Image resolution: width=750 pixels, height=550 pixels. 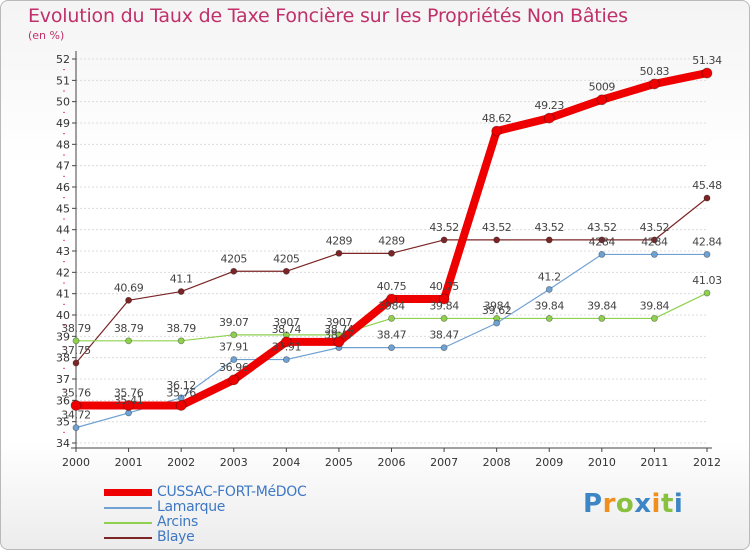 What do you see at coordinates (707, 241) in the screenshot?
I see `data-label: 42.84` at bounding box center [707, 241].